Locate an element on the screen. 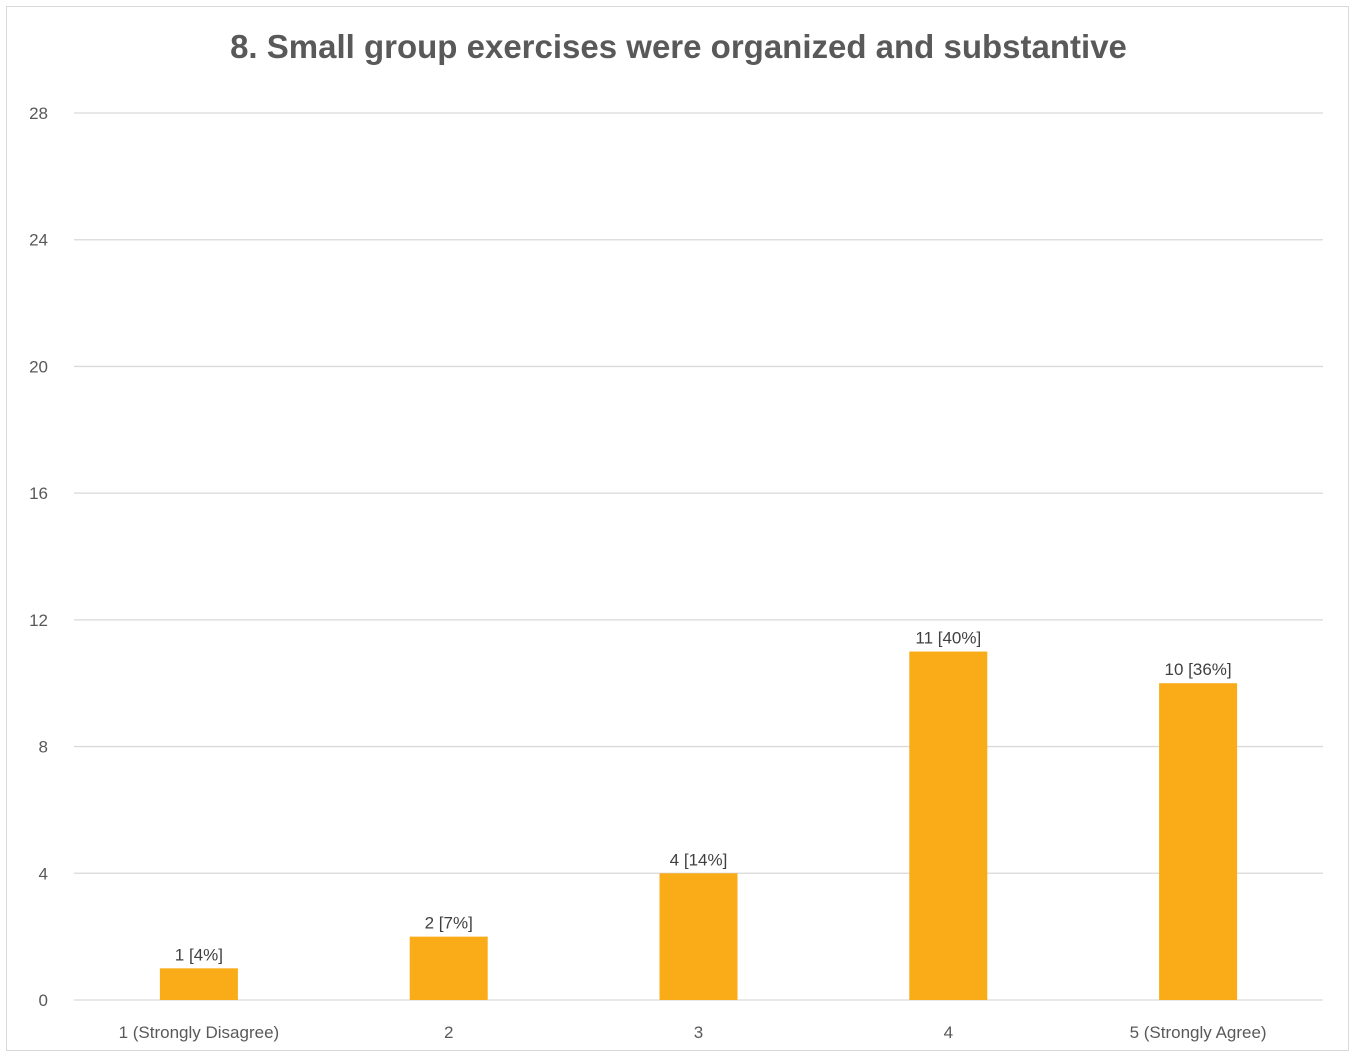  y-tick-label: 4 is located at coordinates (43, 873).